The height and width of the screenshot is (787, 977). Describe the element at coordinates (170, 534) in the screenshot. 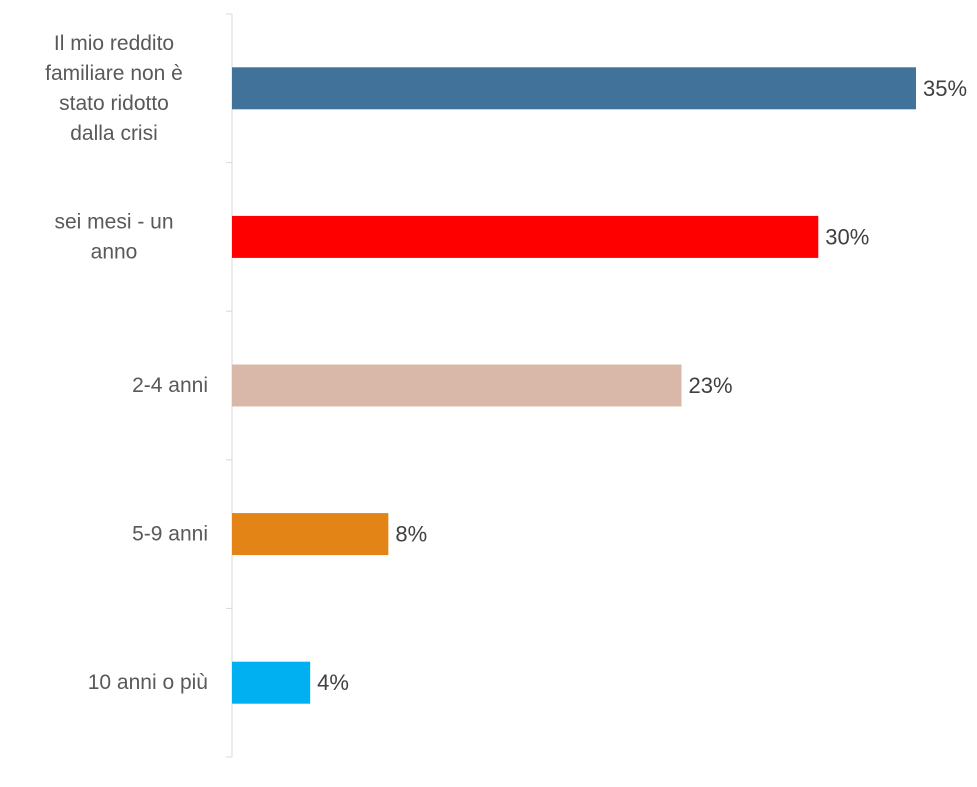

I see `category-label: 5-9 anni` at that location.